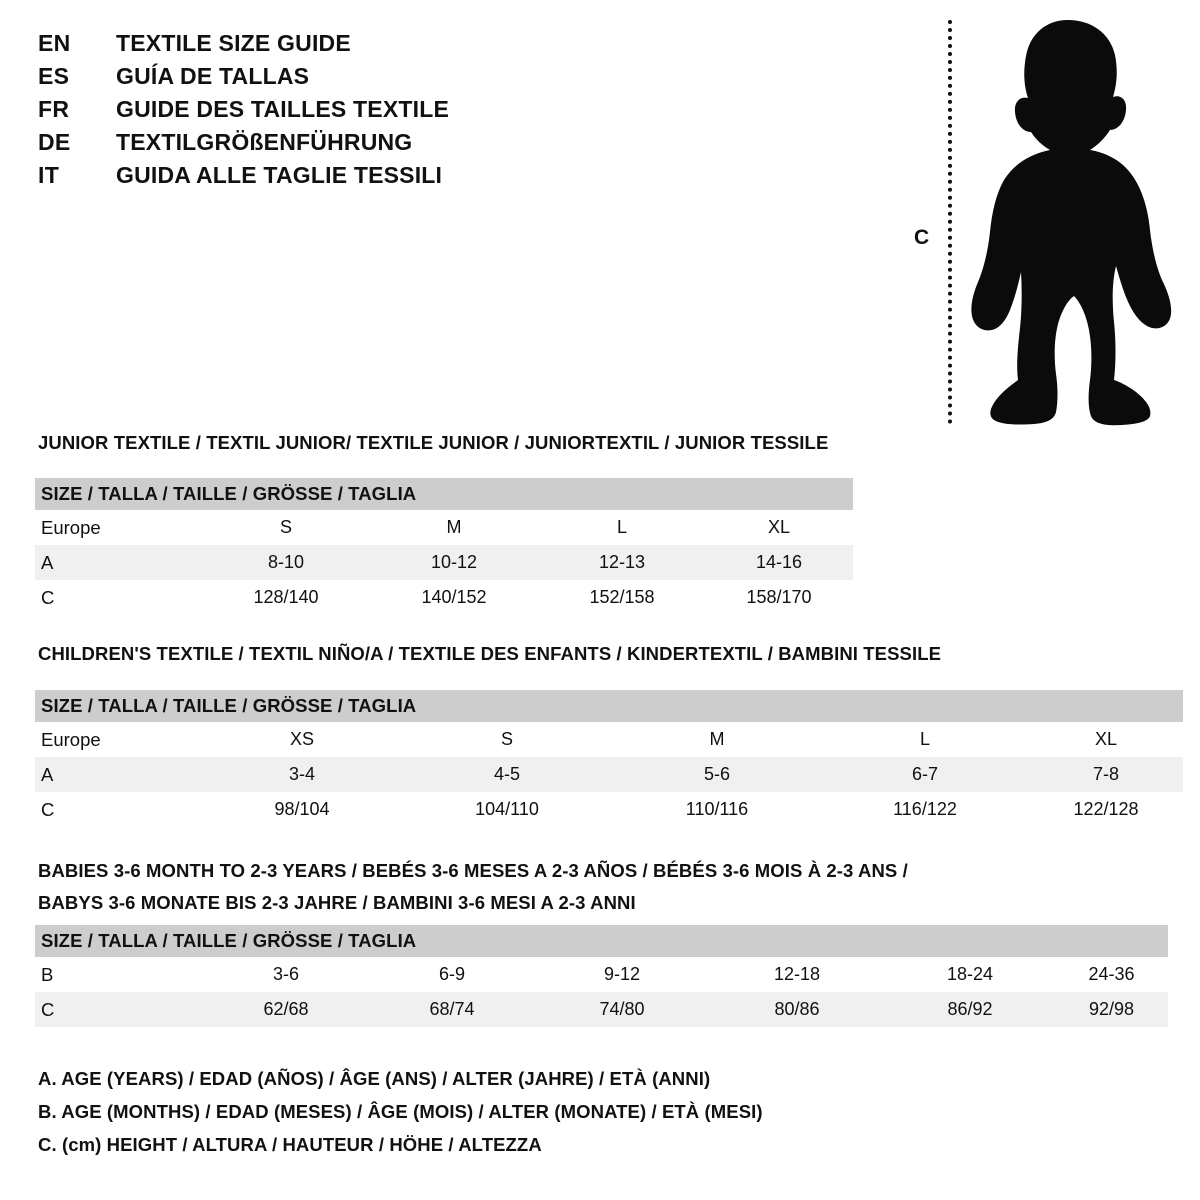  What do you see at coordinates (717, 739) in the screenshot?
I see `children-size-m: M` at bounding box center [717, 739].